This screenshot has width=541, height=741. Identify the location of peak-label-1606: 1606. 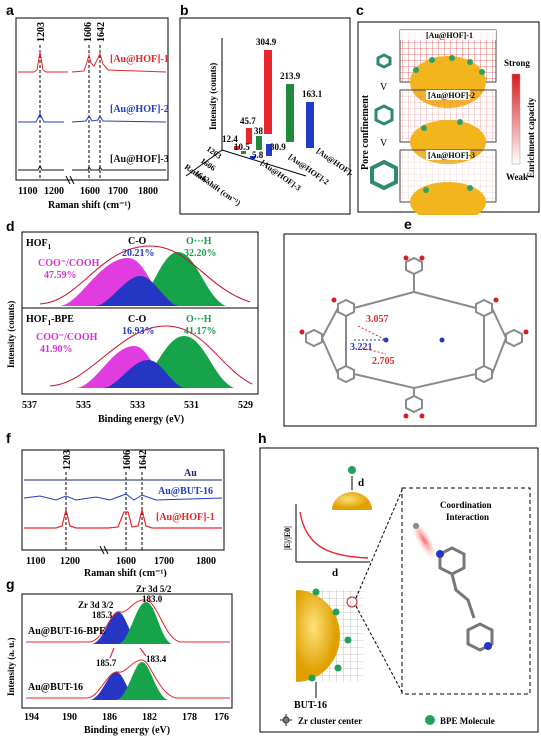
(127, 460).